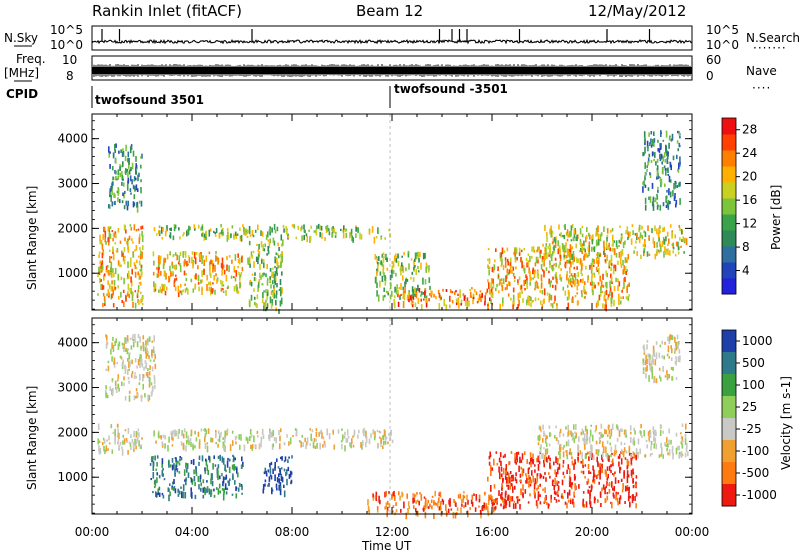 The width and height of the screenshot is (800, 554). I want to click on velocity-ylabel: Slant Range [km], so click(32, 438).